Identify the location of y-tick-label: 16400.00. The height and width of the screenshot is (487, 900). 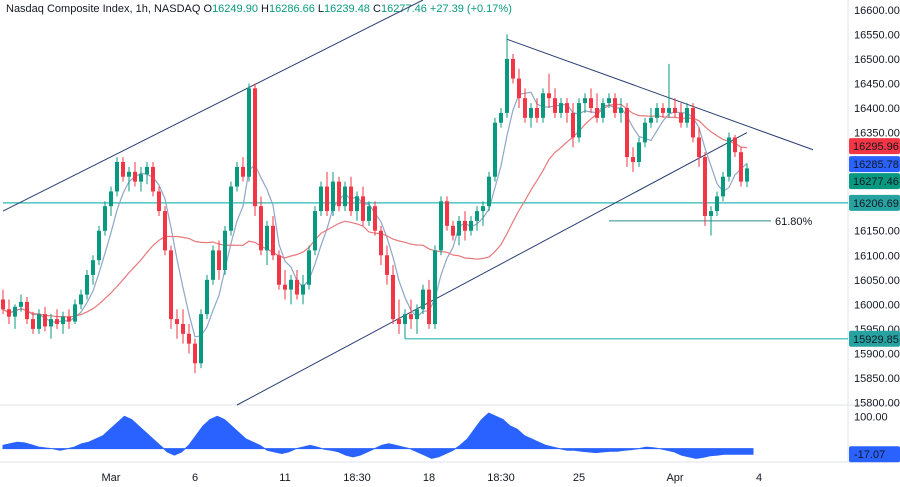
(877, 109).